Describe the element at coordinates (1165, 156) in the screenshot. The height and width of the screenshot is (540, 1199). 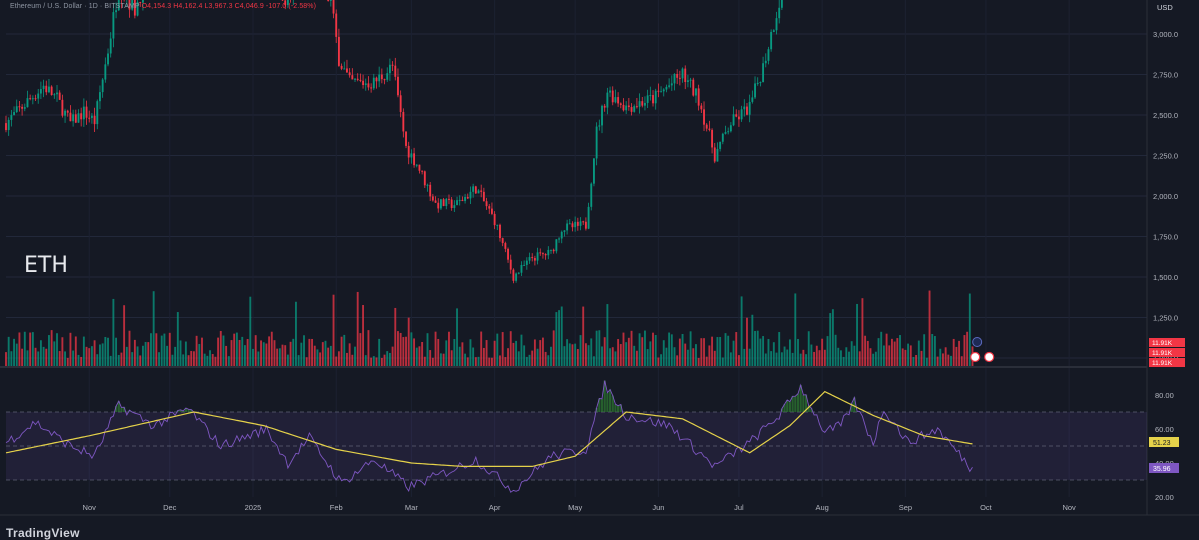
I see `price-tick-label: 2,250.0` at that location.